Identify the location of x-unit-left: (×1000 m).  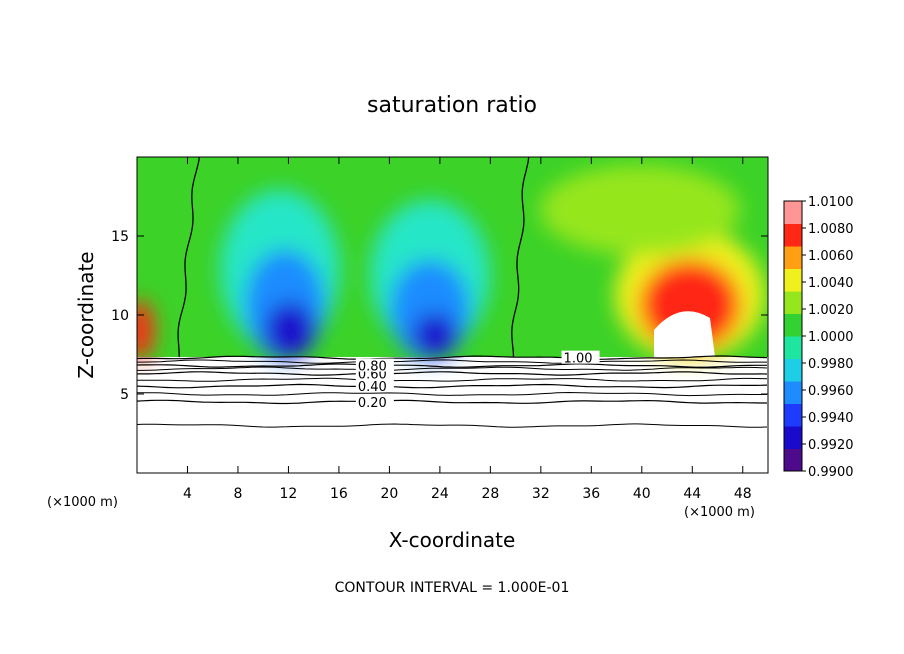
(82, 502).